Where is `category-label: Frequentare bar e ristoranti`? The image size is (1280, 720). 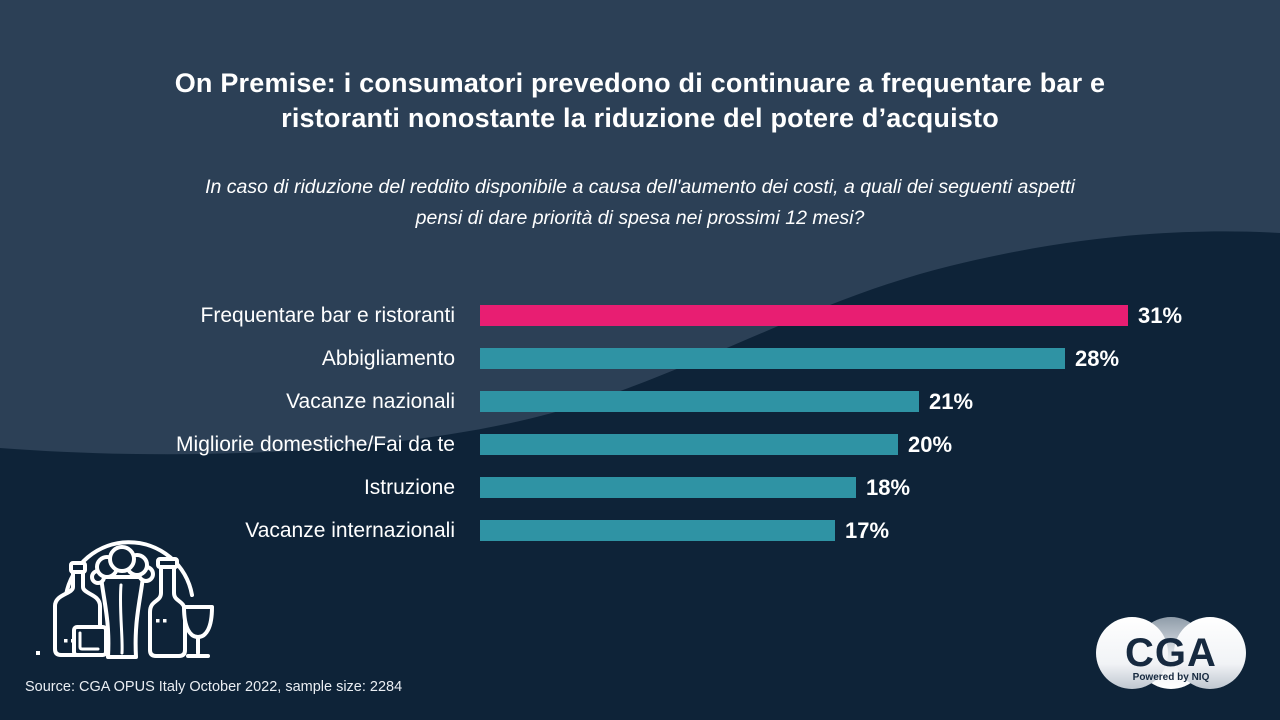
category-label: Frequentare bar e ristoranti is located at coordinates (327, 315).